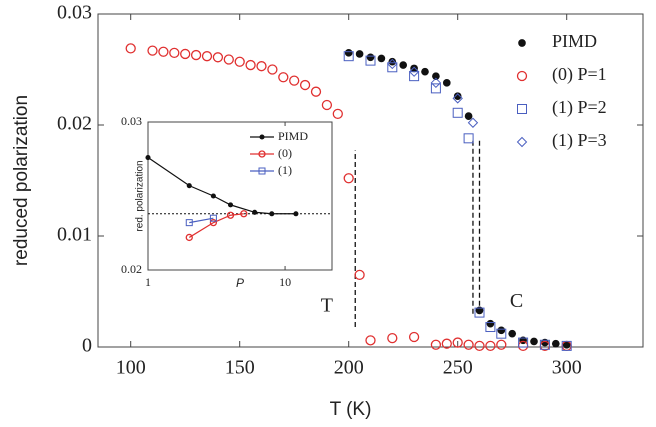 The height and width of the screenshot is (427, 656). What do you see at coordinates (351, 409) in the screenshot?
I see `x-axis-label: T (K)` at bounding box center [351, 409].